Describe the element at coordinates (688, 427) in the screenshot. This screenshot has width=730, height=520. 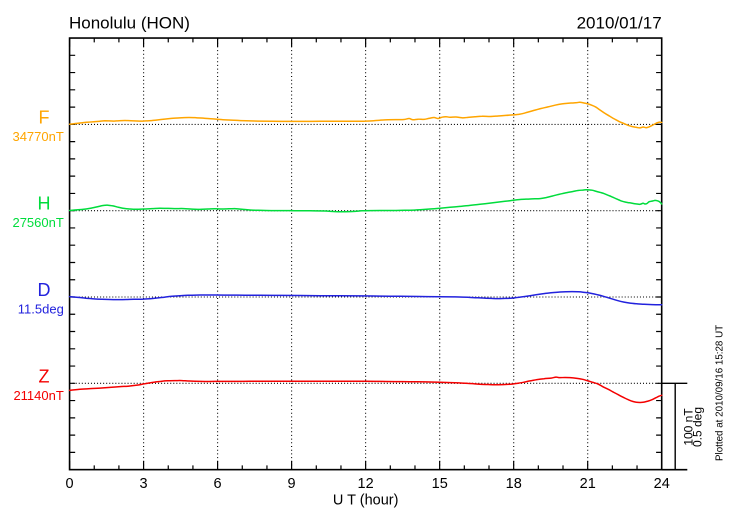
I see `svg-text: 100 nT` at that location.